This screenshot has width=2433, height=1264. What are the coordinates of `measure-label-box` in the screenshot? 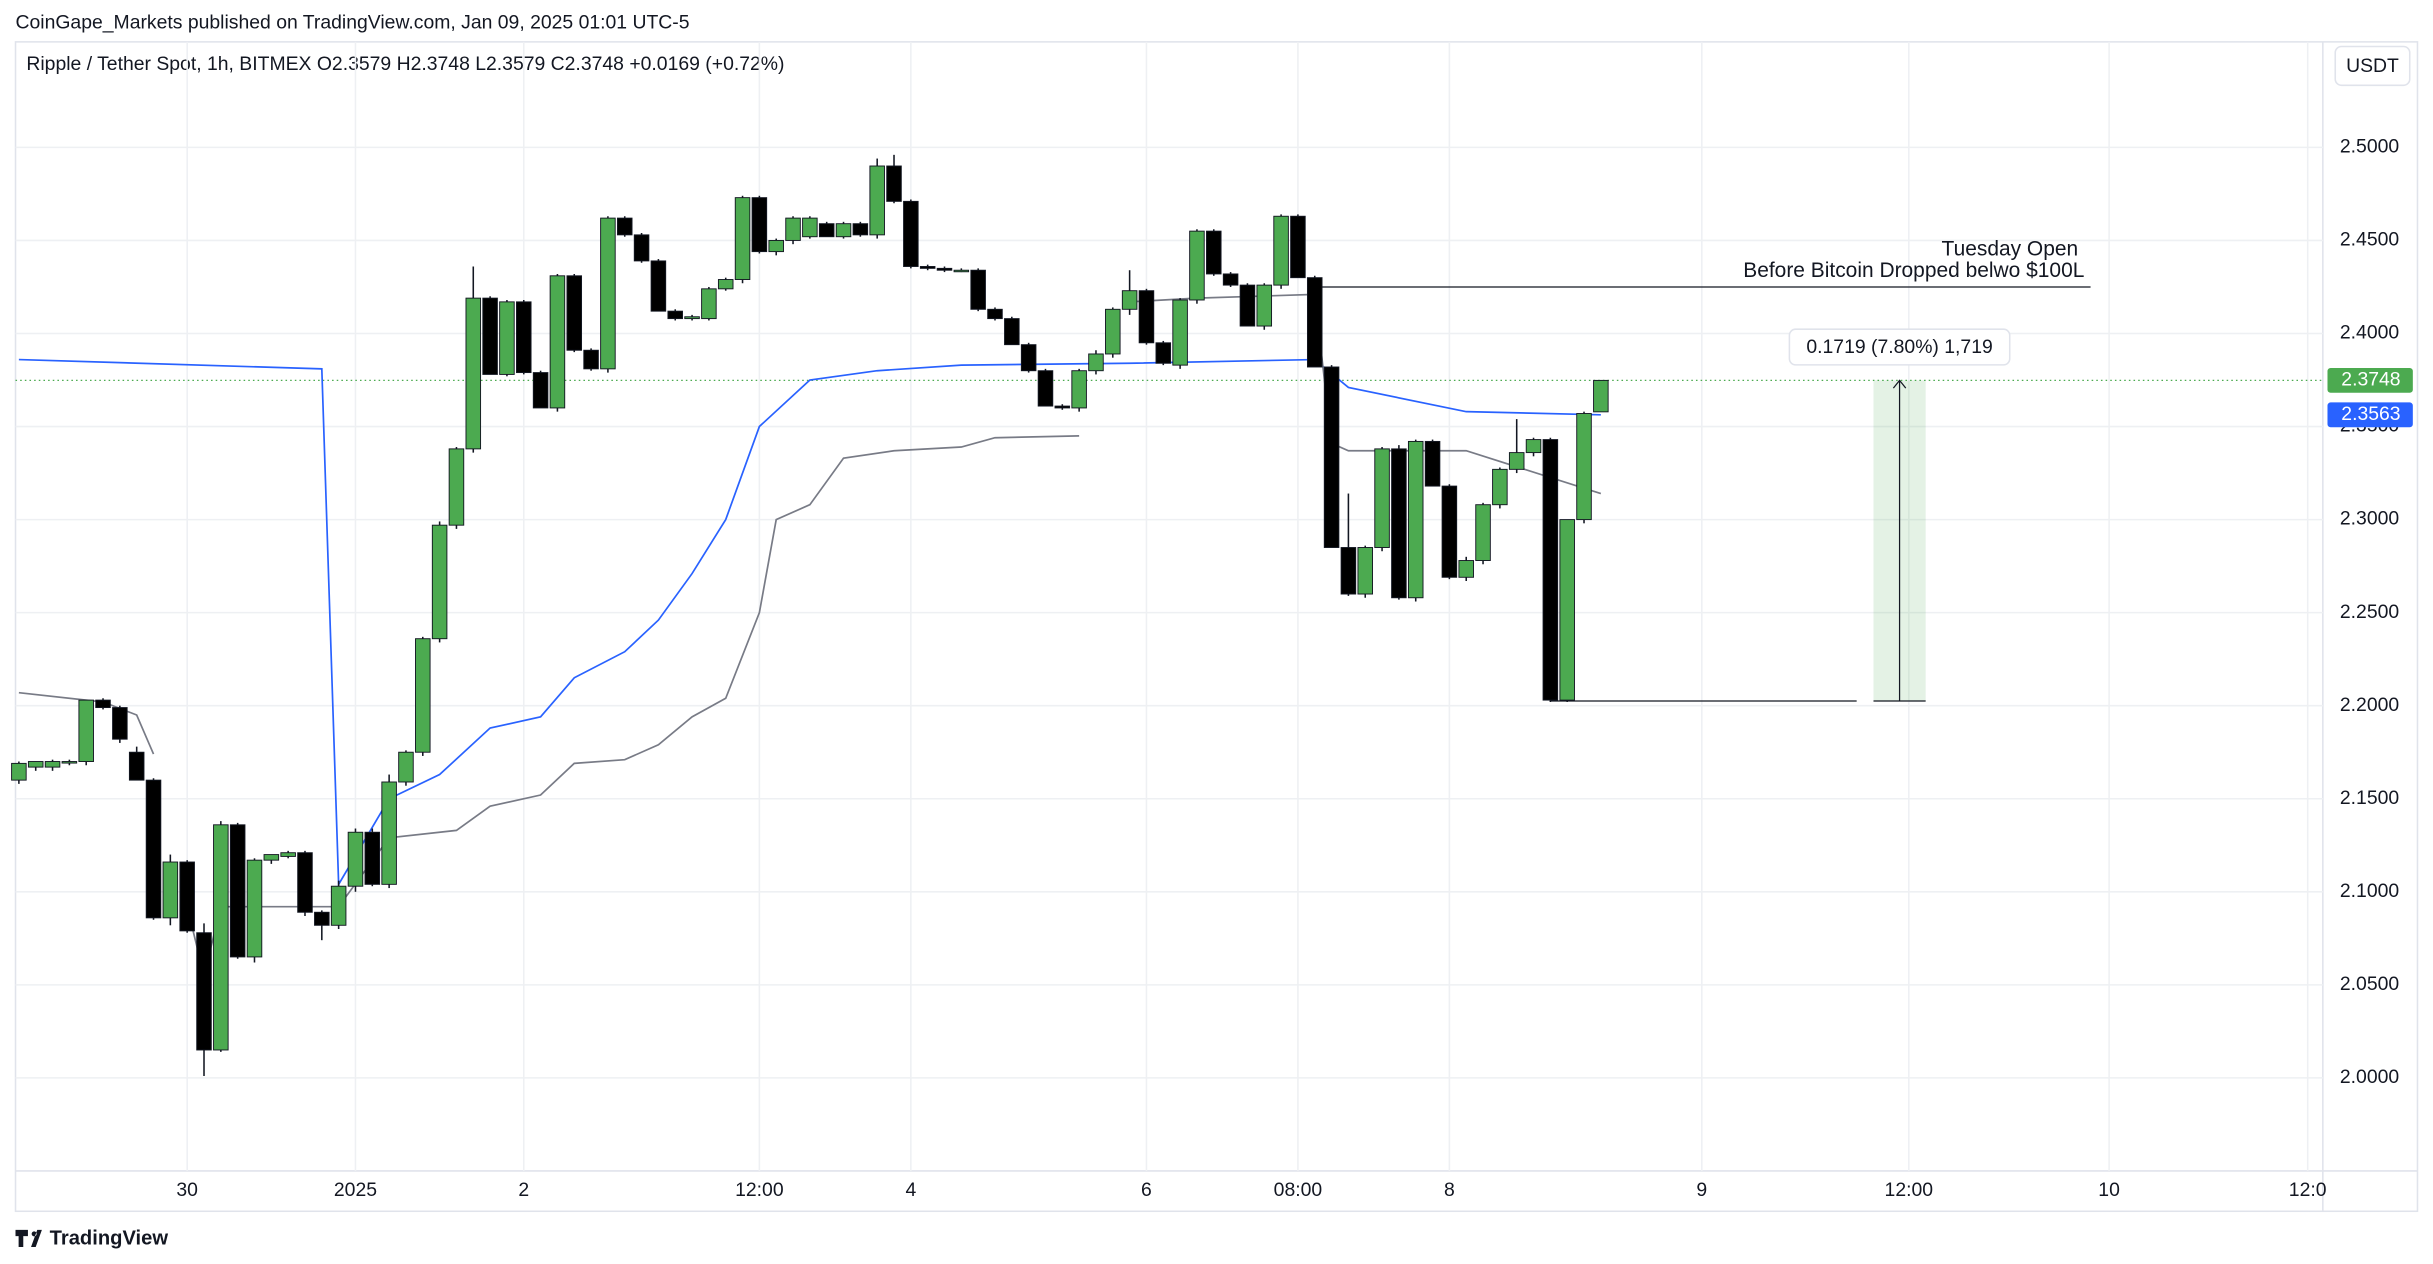 It's located at (1899, 347).